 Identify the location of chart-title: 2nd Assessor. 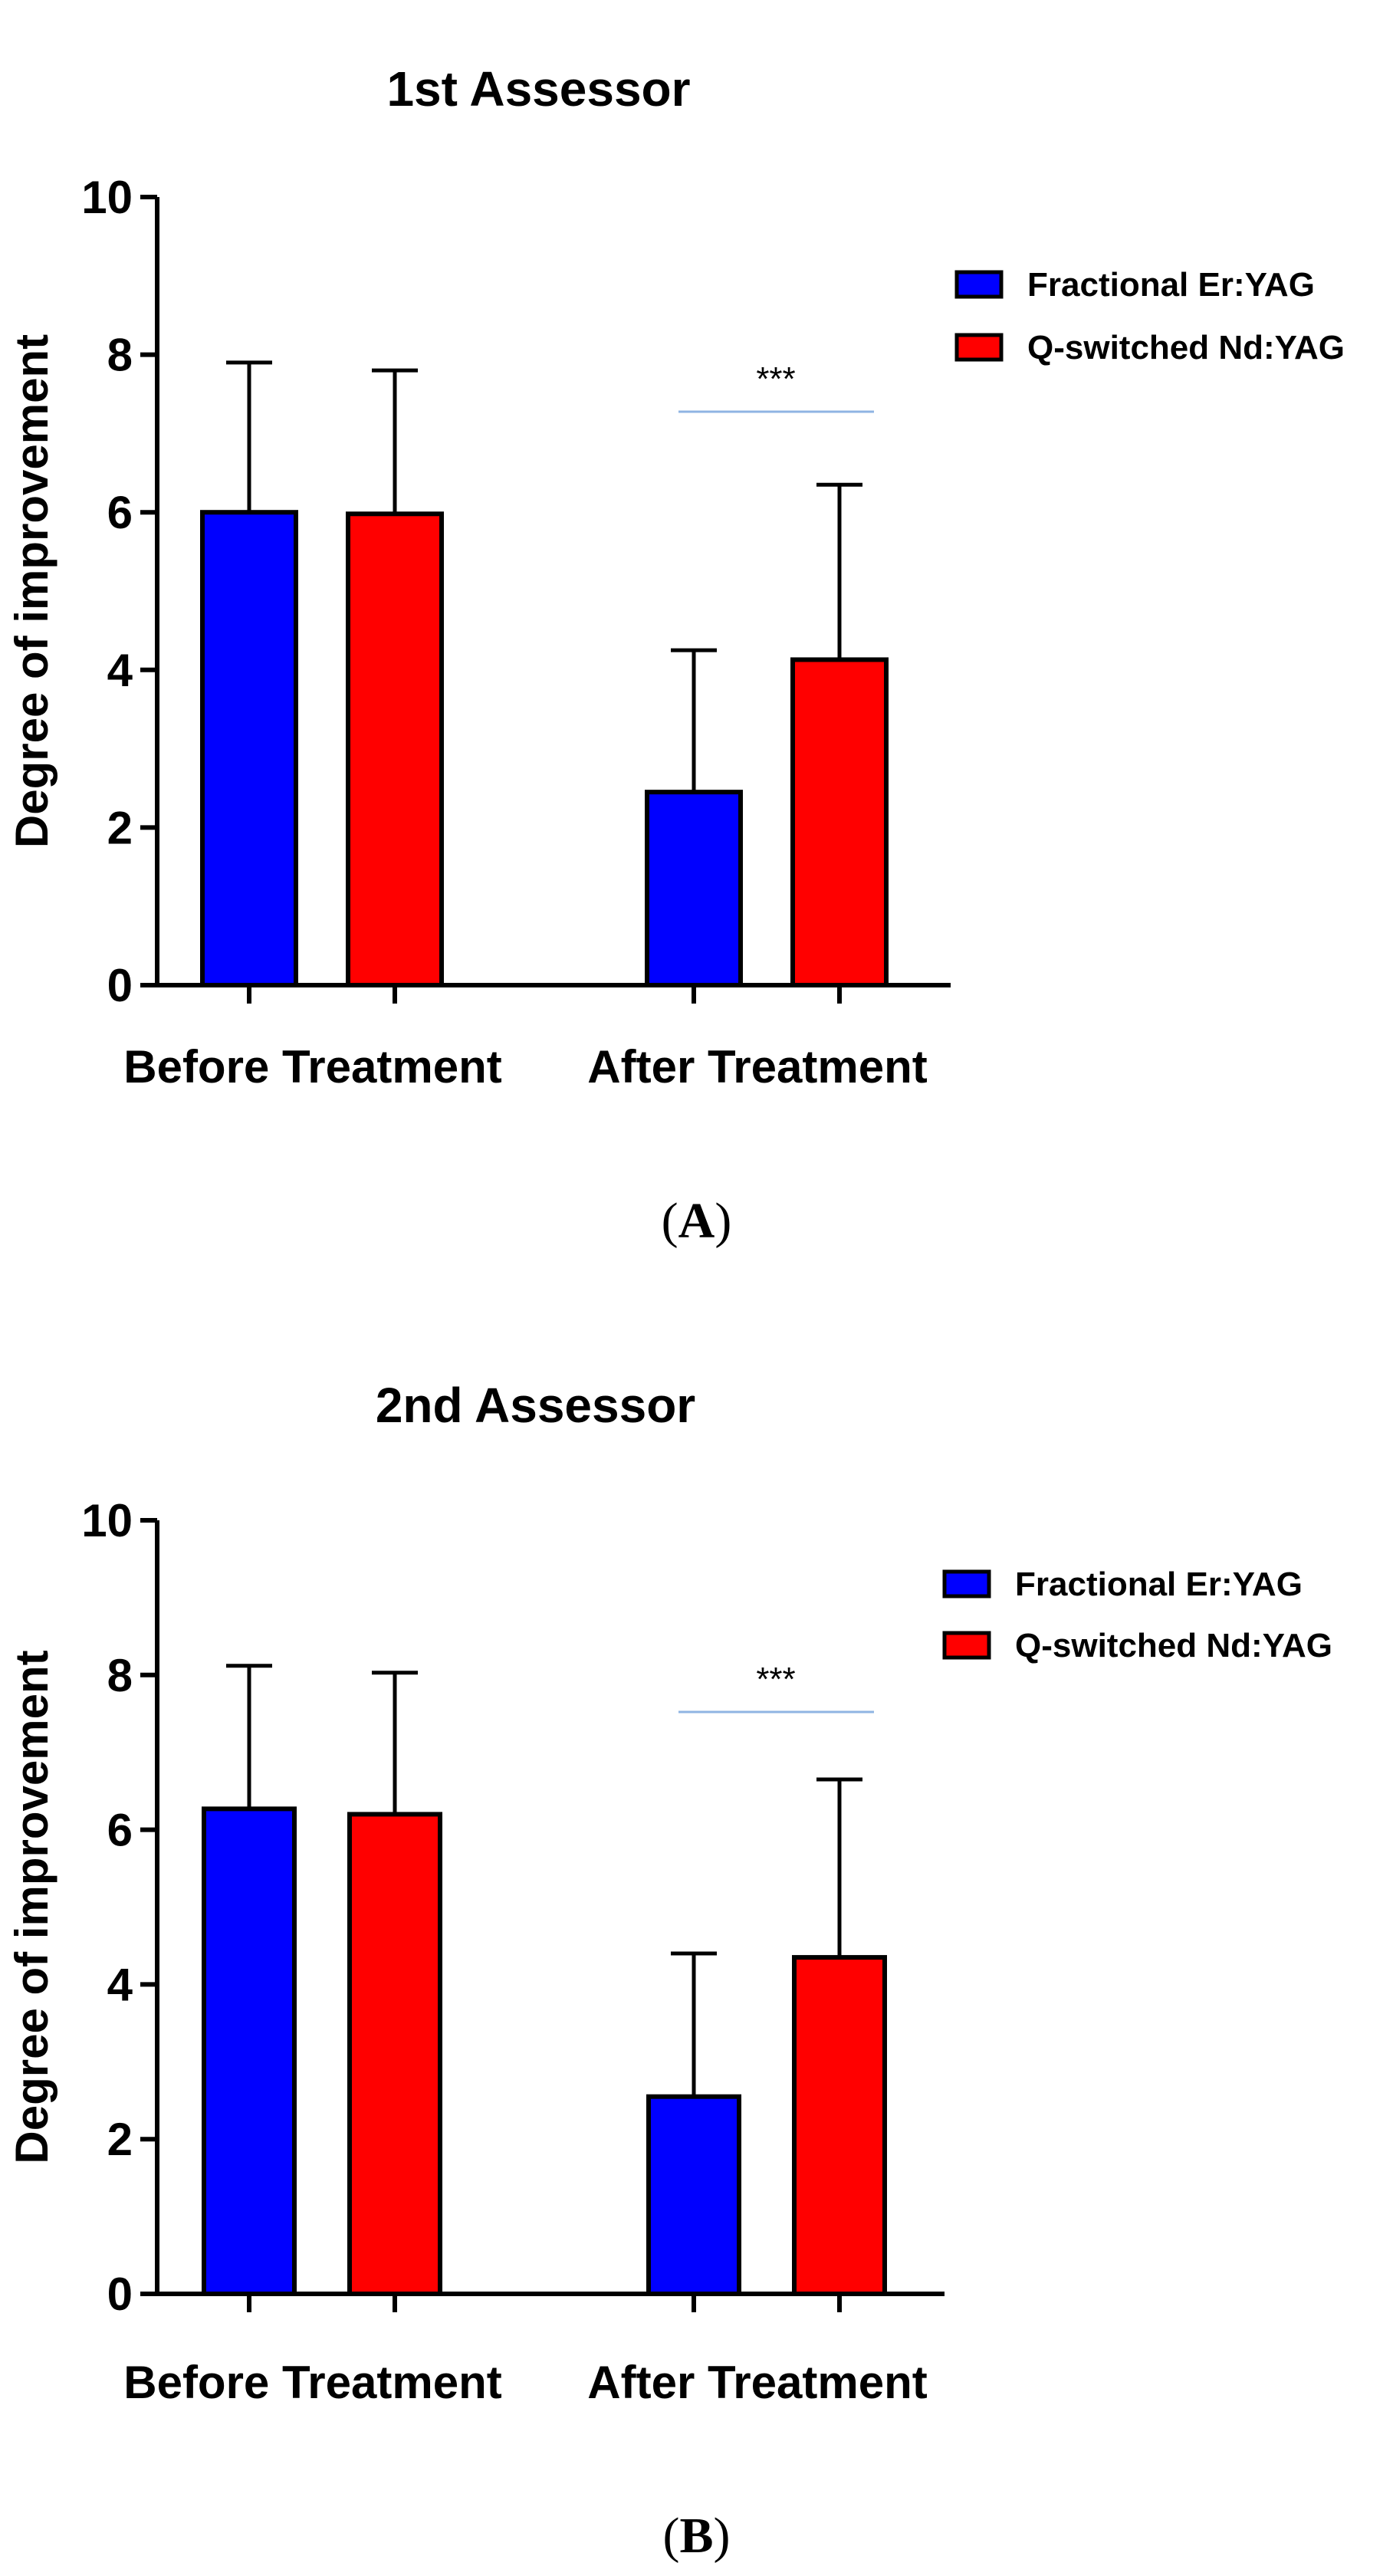
(535, 1406).